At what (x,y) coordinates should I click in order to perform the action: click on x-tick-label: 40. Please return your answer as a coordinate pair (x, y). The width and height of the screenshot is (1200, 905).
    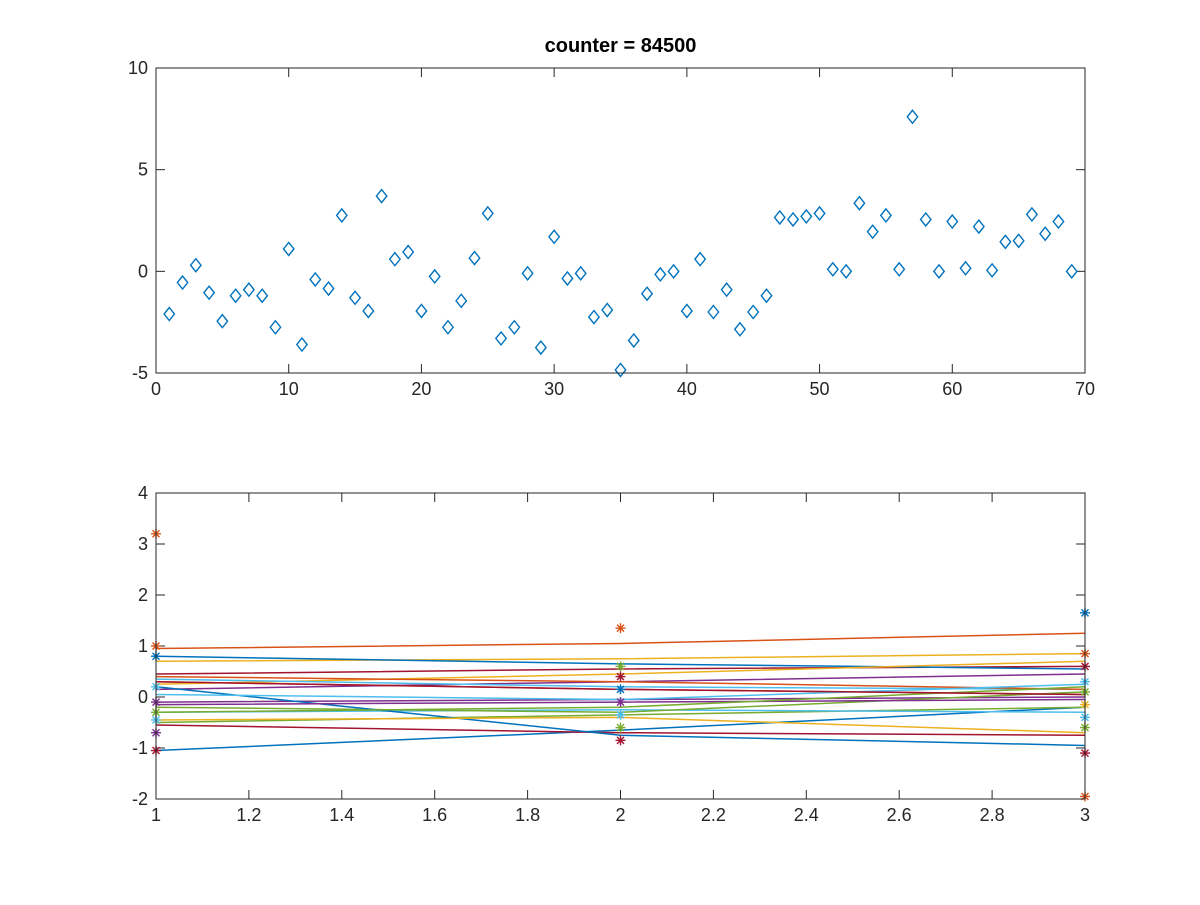
    Looking at the image, I should click on (687, 389).